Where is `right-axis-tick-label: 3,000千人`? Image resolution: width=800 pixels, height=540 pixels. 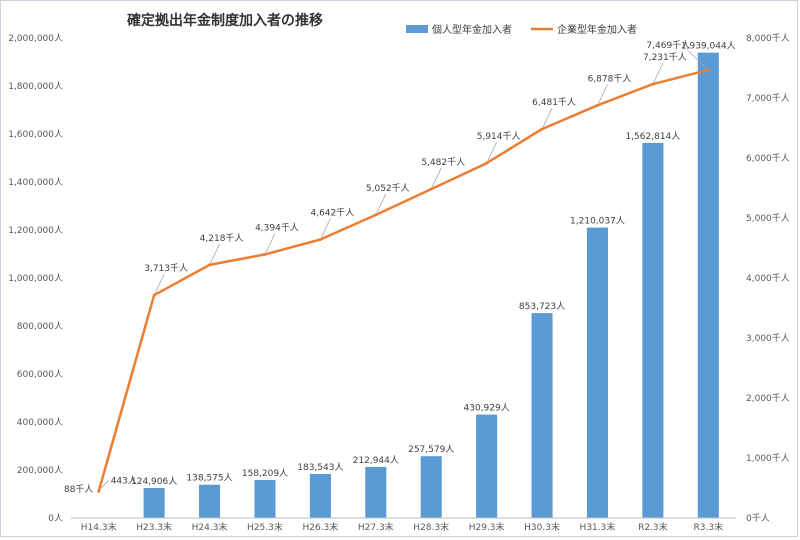 right-axis-tick-label: 3,000千人 is located at coordinates (768, 338).